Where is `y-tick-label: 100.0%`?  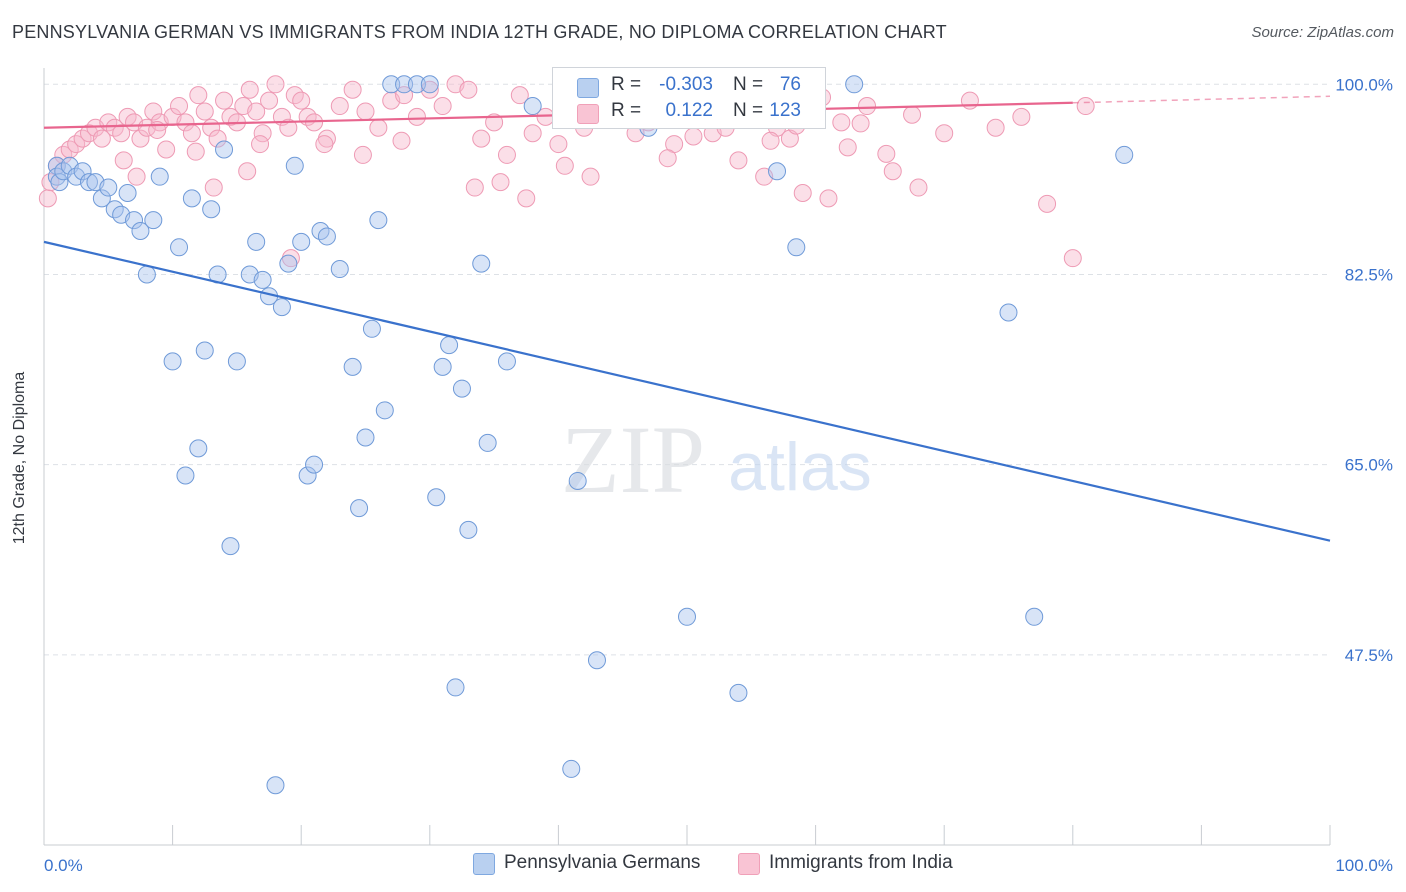
y-tick-label: 100.0% is located at coordinates (1364, 84).